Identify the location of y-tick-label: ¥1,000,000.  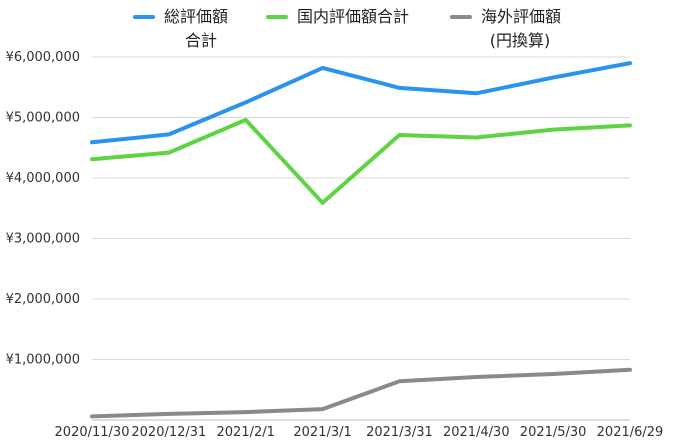
(43, 360).